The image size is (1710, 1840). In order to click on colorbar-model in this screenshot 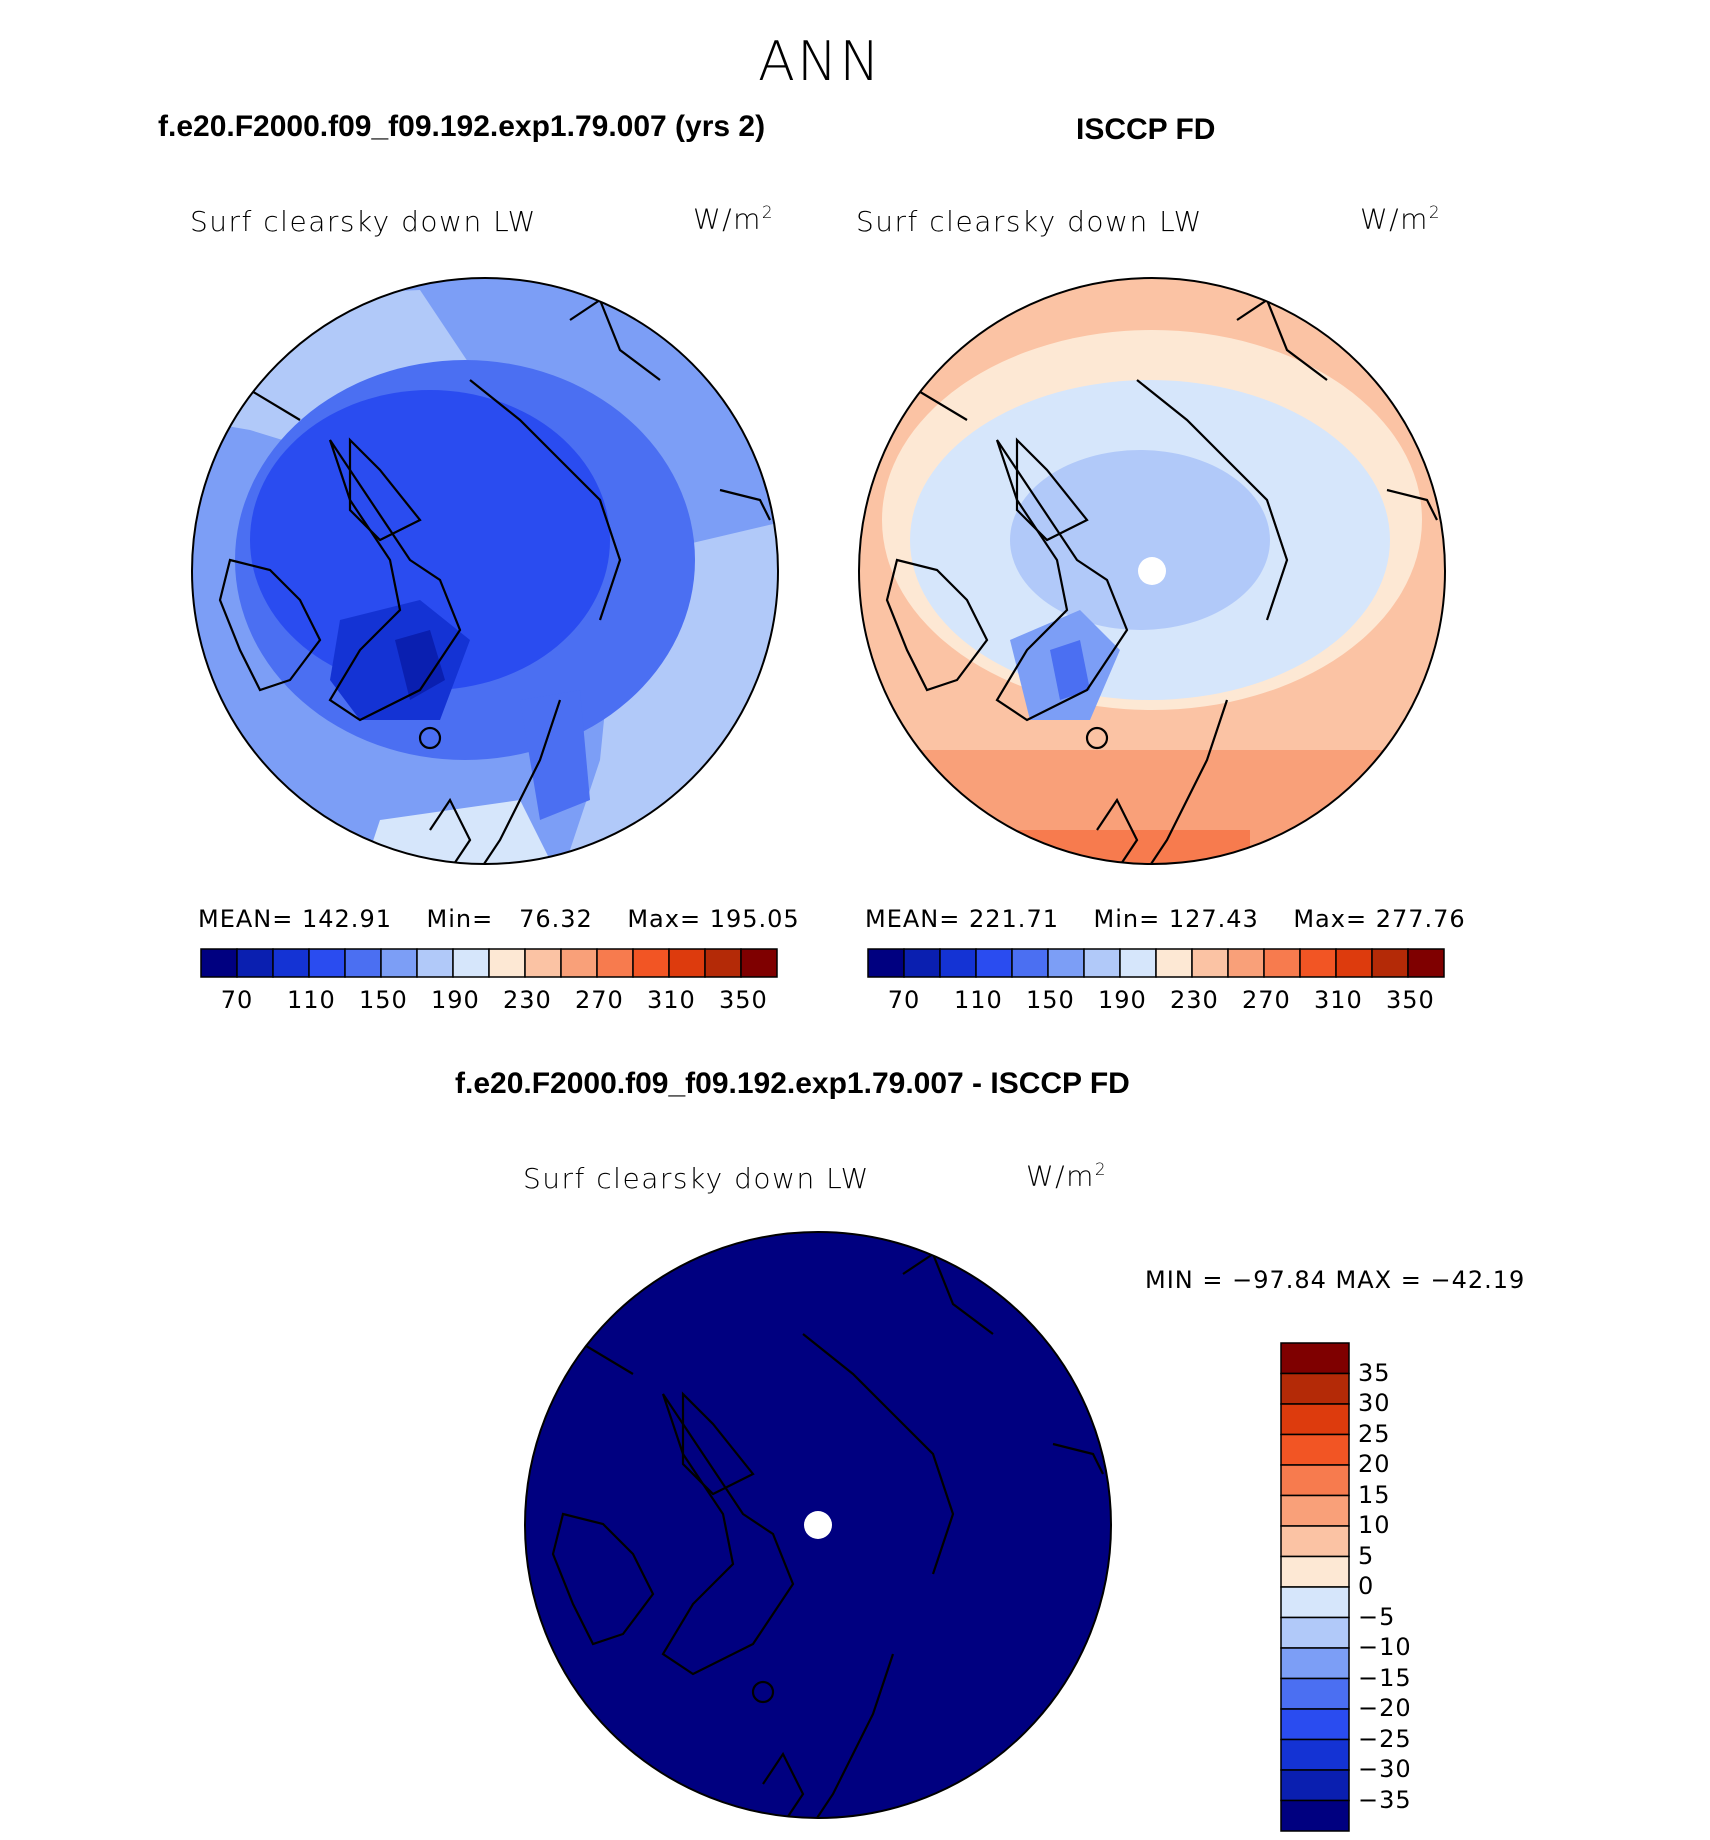, I will do `click(489, 963)`.